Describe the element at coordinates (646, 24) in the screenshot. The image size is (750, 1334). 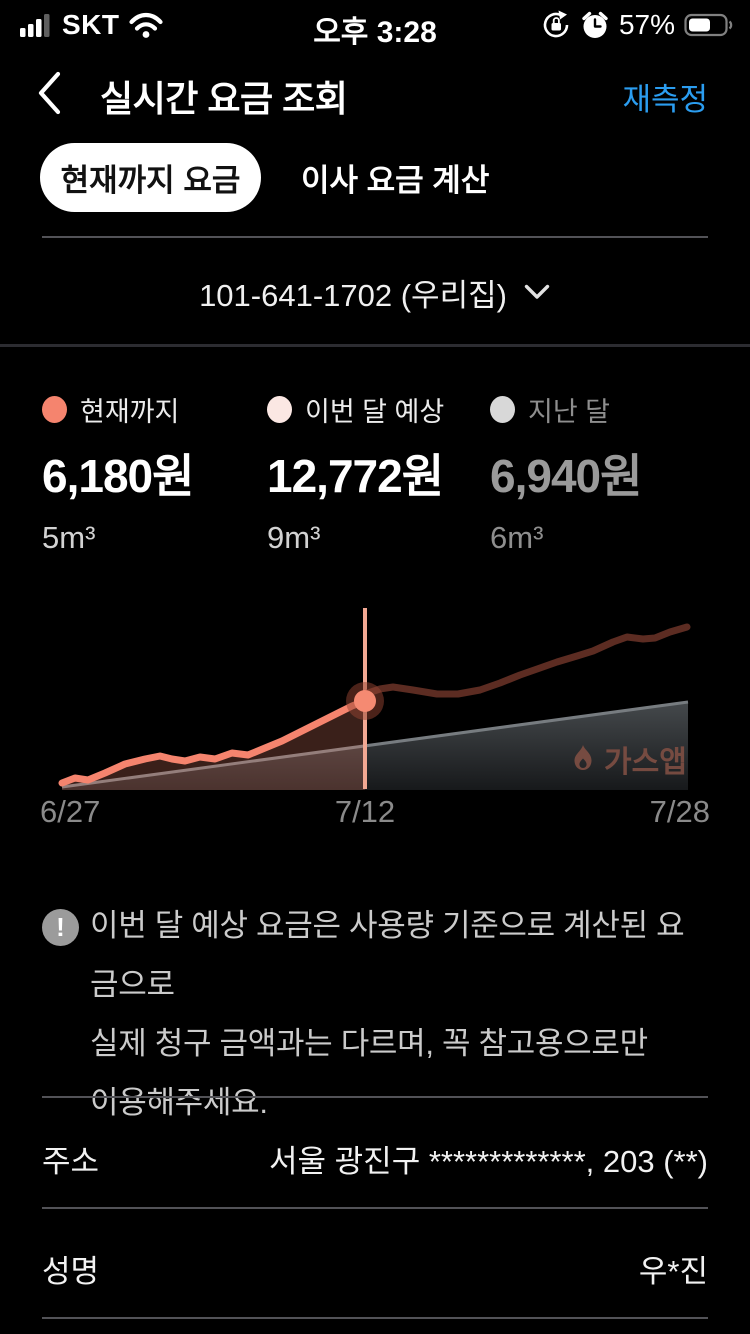
I see `battery-percent: 57%` at that location.